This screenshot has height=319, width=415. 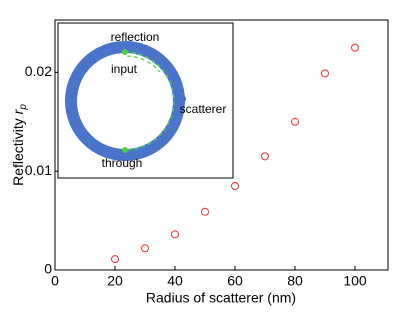 I want to click on inset-label: input, so click(x=124, y=69).